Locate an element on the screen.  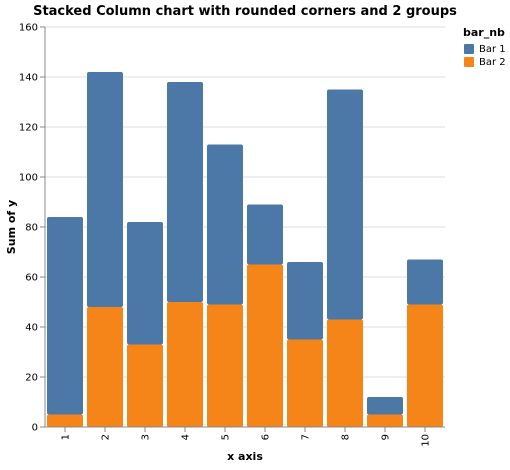
x-tick-label: 8 is located at coordinates (346, 437).